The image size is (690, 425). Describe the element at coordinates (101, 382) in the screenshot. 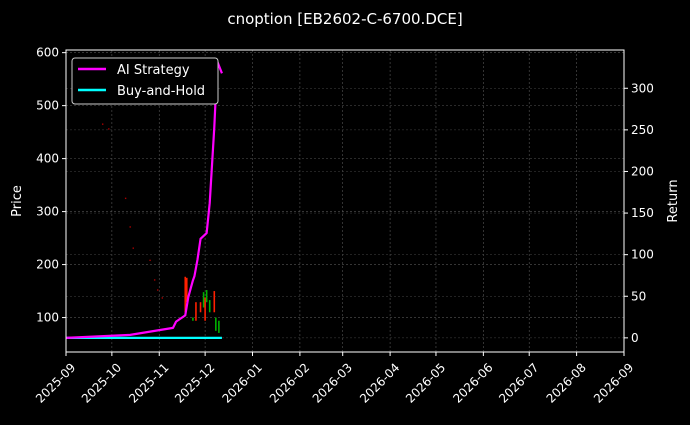

I see `x-tick-label: 2025-10` at that location.